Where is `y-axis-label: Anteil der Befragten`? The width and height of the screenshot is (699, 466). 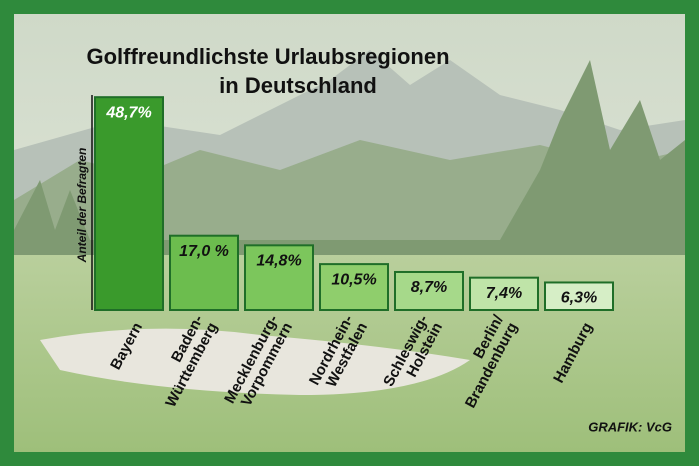 y-axis-label: Anteil der Befragten is located at coordinates (82, 206).